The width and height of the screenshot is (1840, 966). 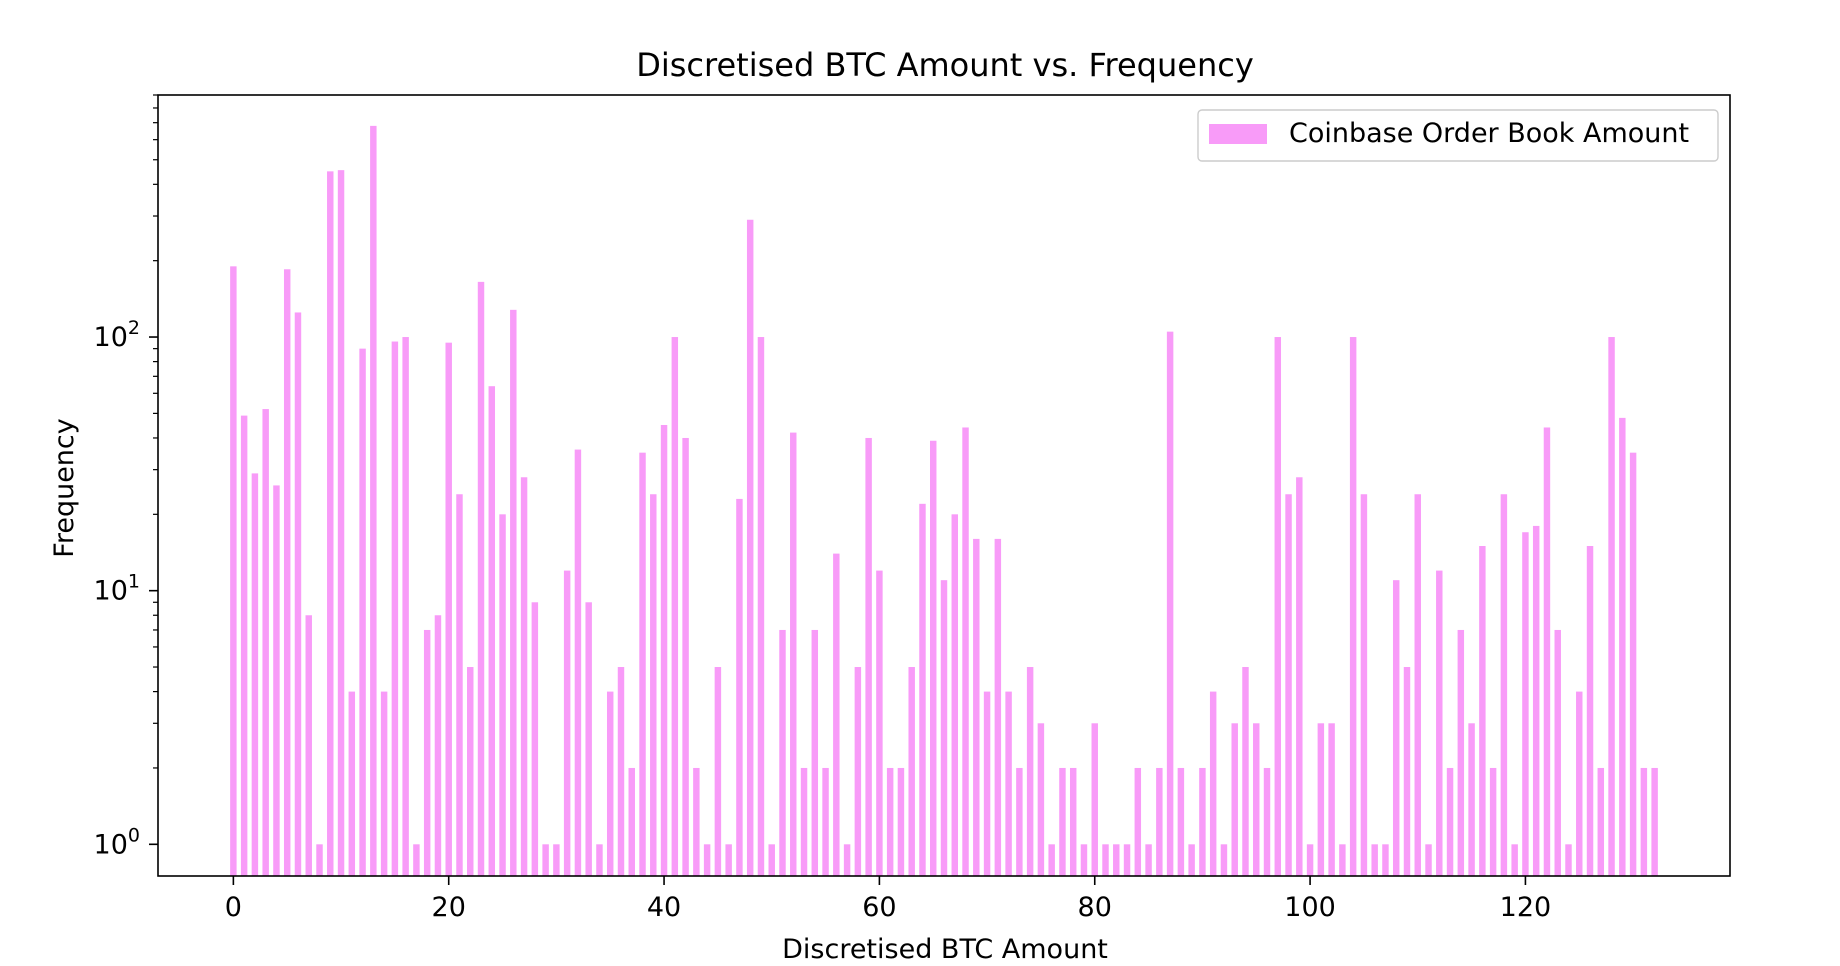 What do you see at coordinates (117, 589) in the screenshot?
I see `y-tick-label: 10¹` at bounding box center [117, 589].